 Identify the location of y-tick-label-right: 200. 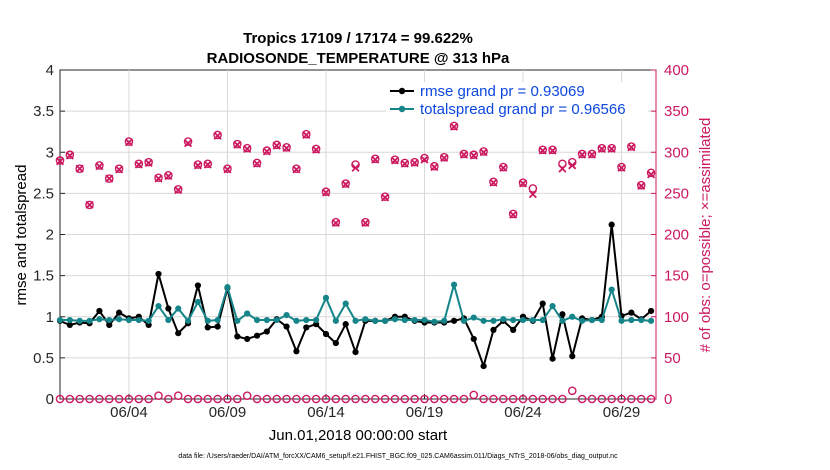
(676, 235).